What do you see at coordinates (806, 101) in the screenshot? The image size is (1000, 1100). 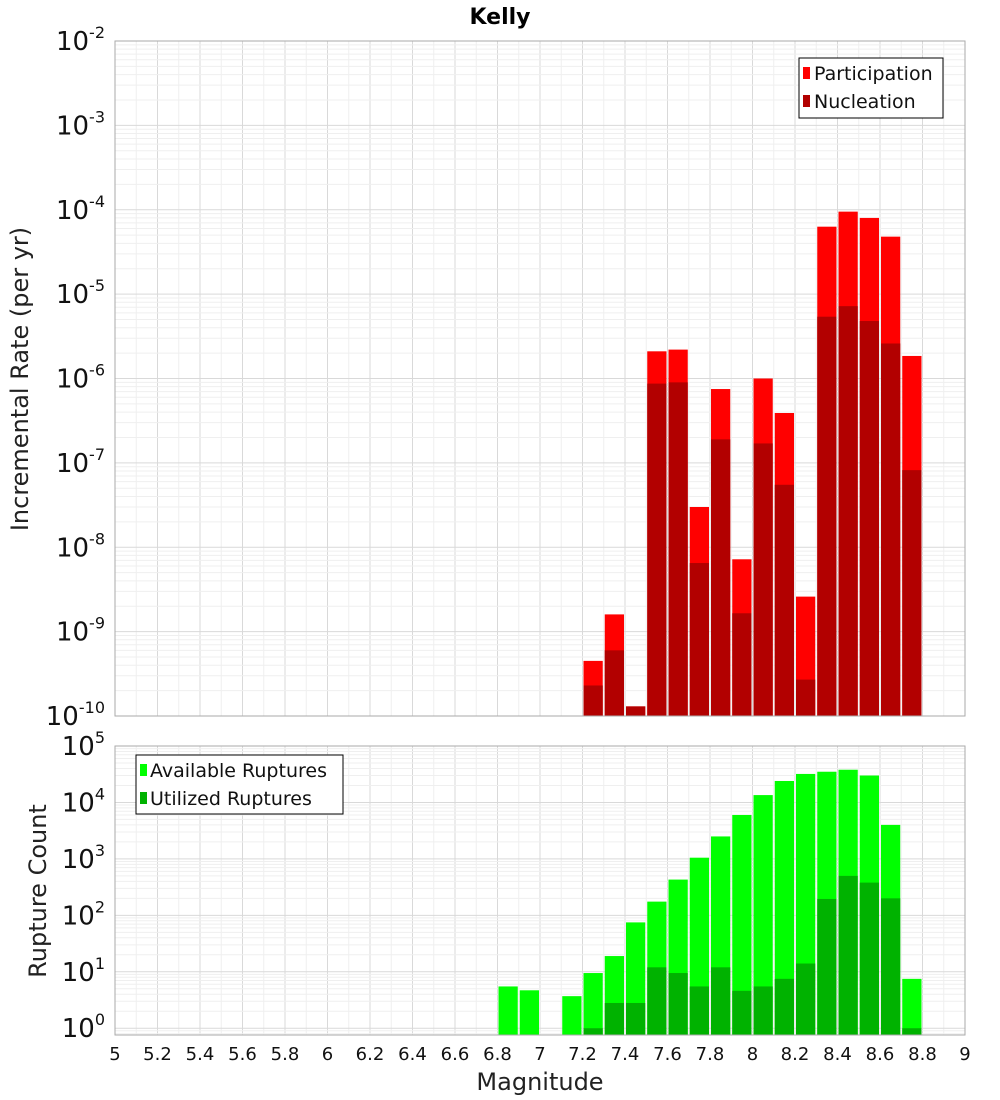 I see `nucleation-legend-swatch` at bounding box center [806, 101].